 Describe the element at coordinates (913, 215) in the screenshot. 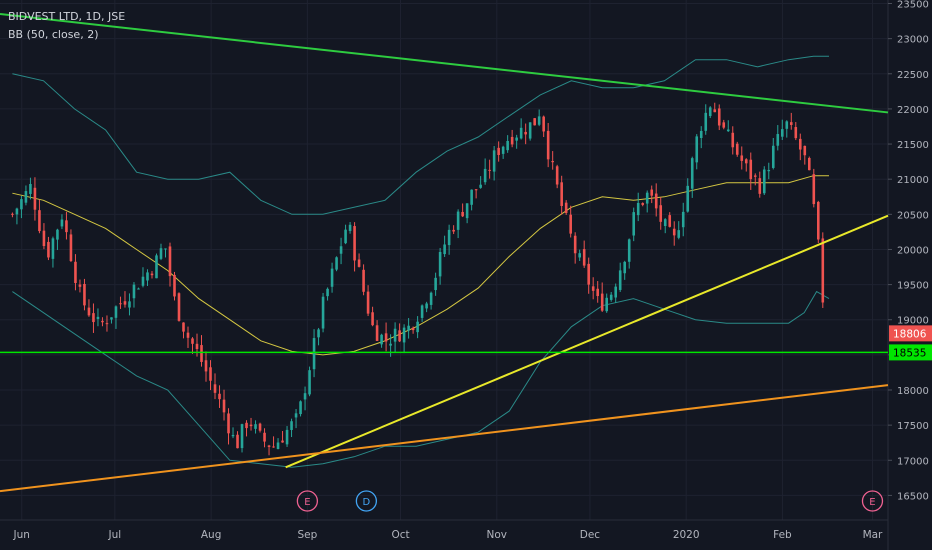

I see `y-tick-label: 20500` at that location.